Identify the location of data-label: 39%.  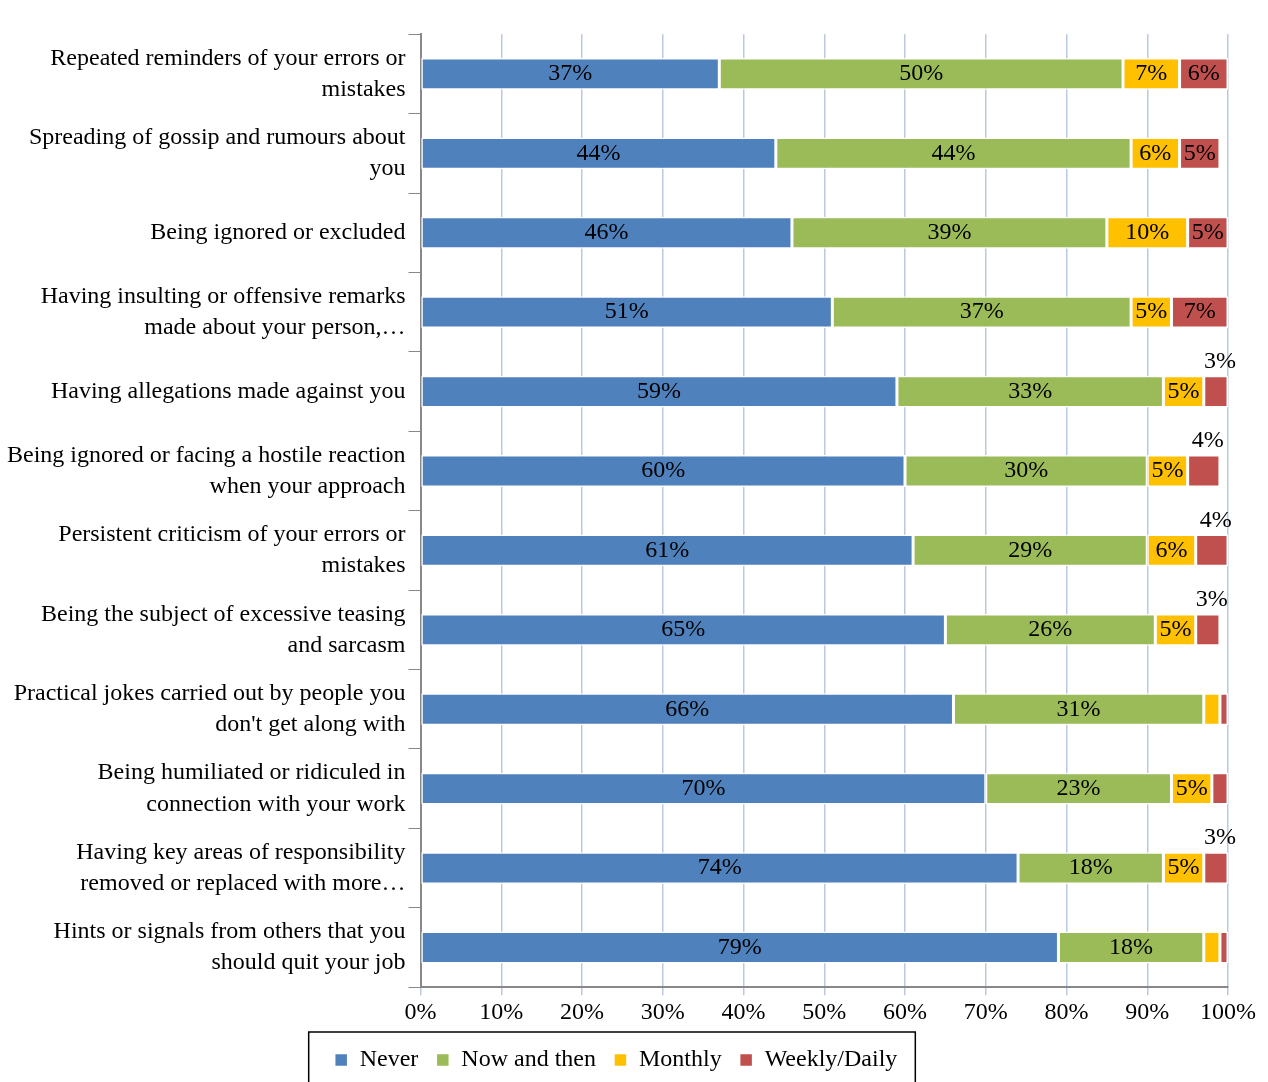
(949, 231).